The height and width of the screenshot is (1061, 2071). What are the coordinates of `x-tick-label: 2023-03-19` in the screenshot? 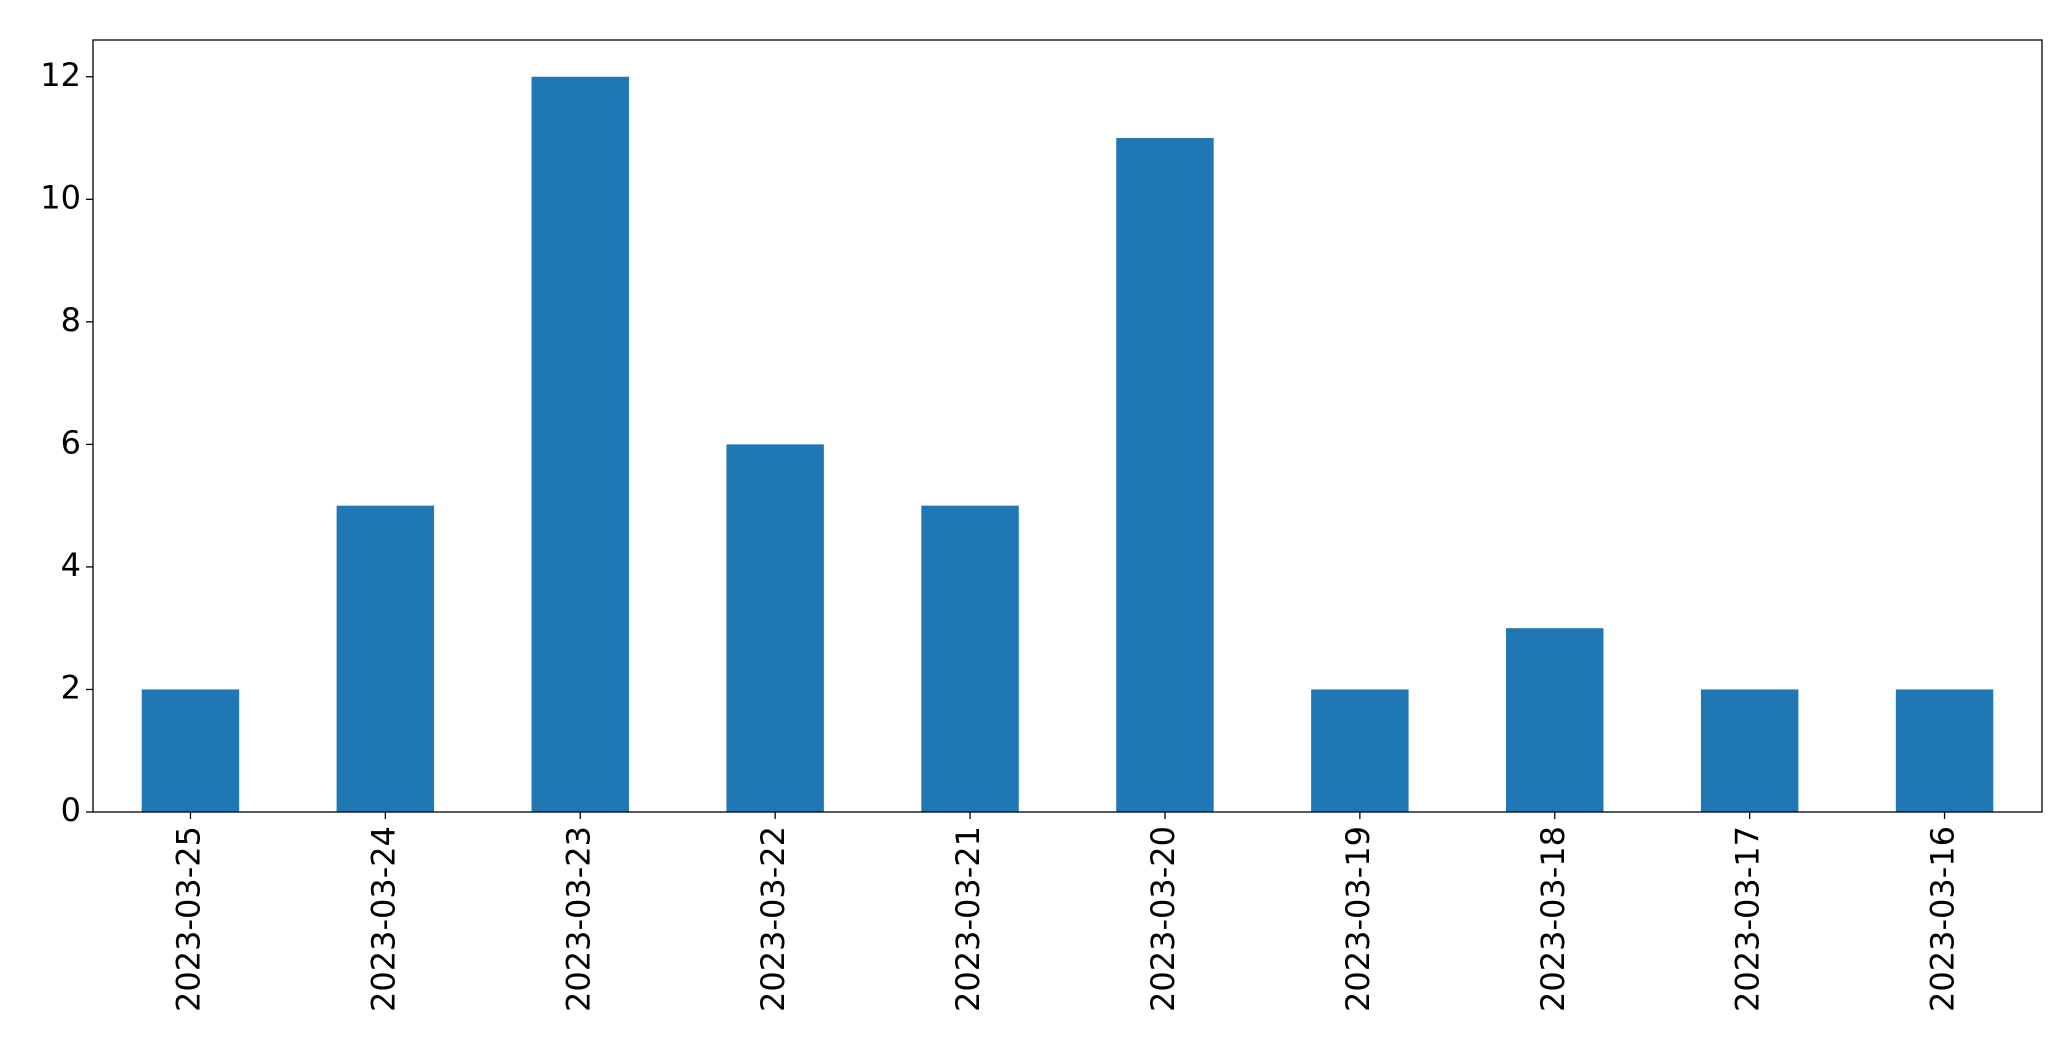 It's located at (1358, 919).